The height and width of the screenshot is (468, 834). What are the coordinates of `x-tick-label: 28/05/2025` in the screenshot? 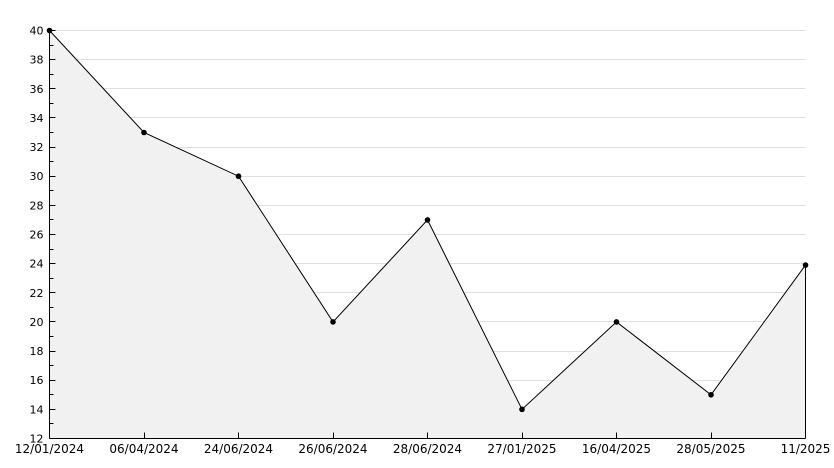 It's located at (710, 449).